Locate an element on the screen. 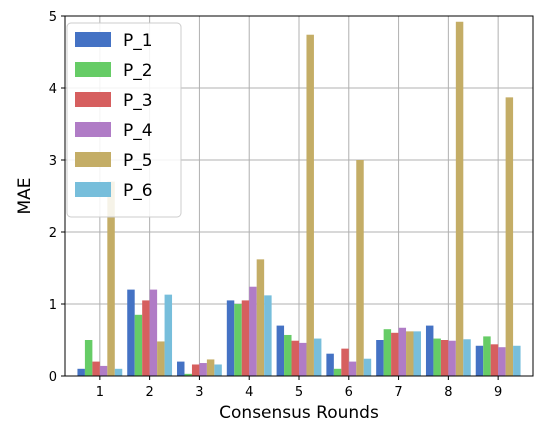  y-axis-ticks: 0 1 2 3 4 5 is located at coordinates (57, 197).